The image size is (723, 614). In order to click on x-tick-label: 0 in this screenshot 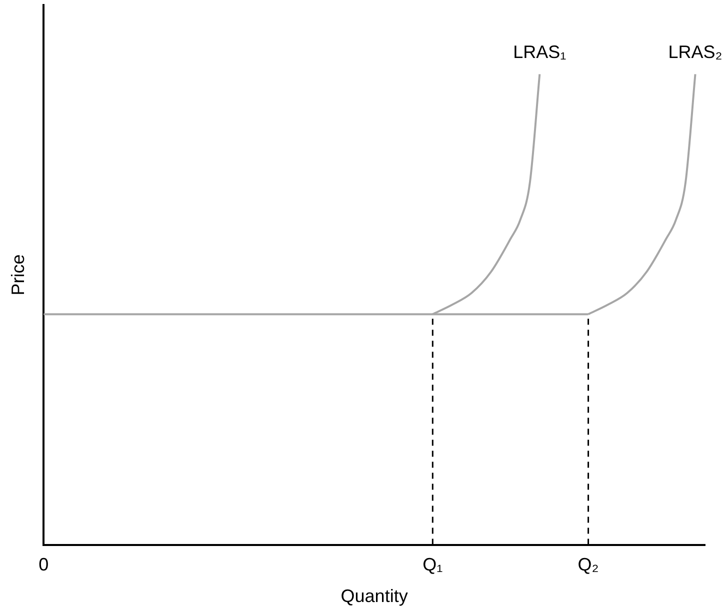, I will do `click(43, 564)`.